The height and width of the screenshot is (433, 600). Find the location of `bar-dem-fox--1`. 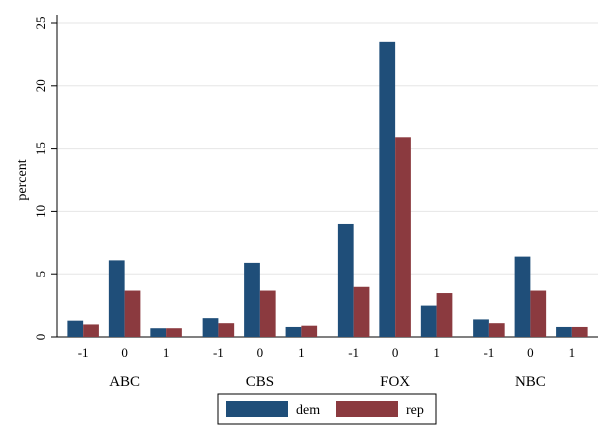

bar-dem-fox--1 is located at coordinates (345, 280).